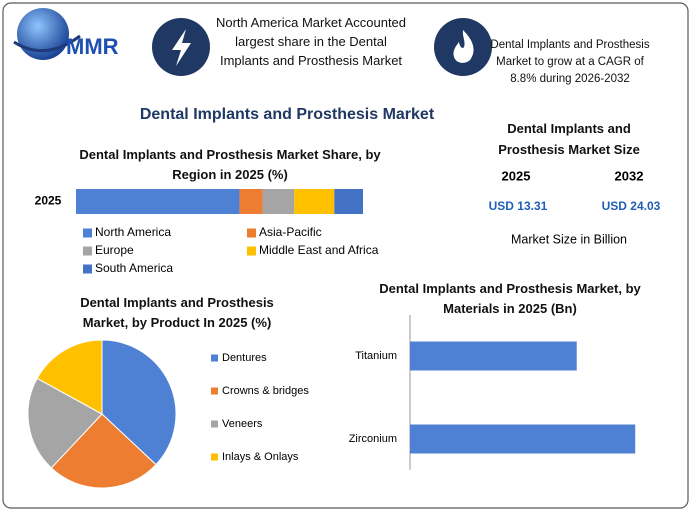 Image resolution: width=692 pixels, height=512 pixels. What do you see at coordinates (376, 356) in the screenshot?
I see `y-tick-label: Titanium` at bounding box center [376, 356].